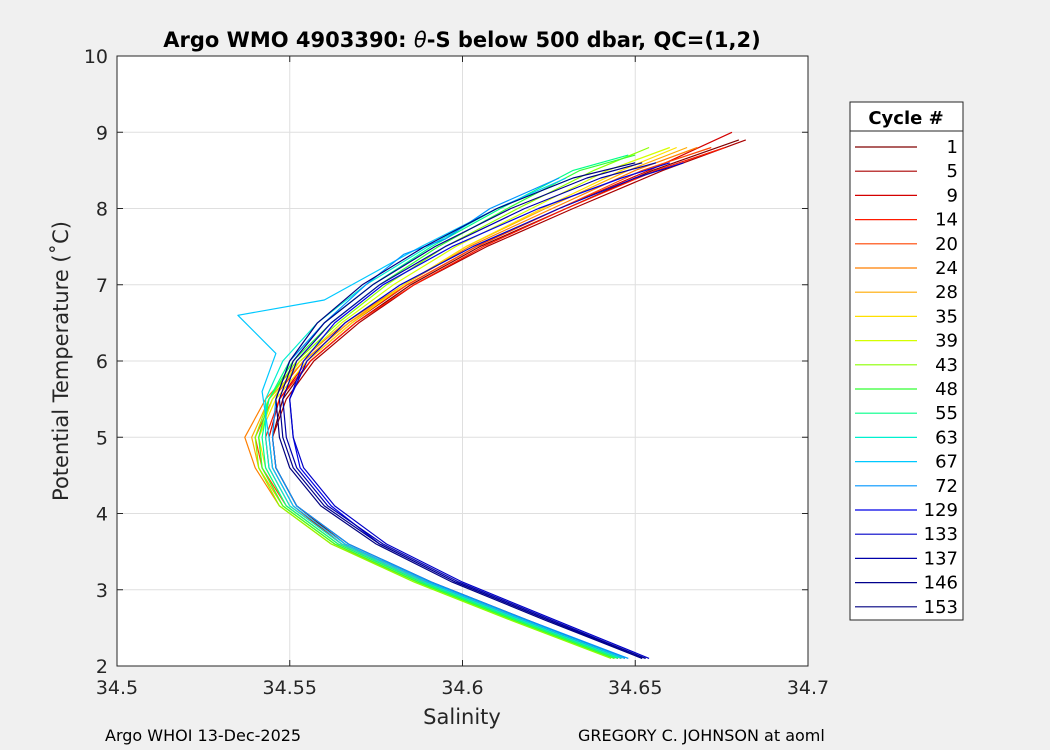 This screenshot has height=750, width=1050. Describe the element at coordinates (102, 438) in the screenshot. I see `y-tick-label: 5` at that location.